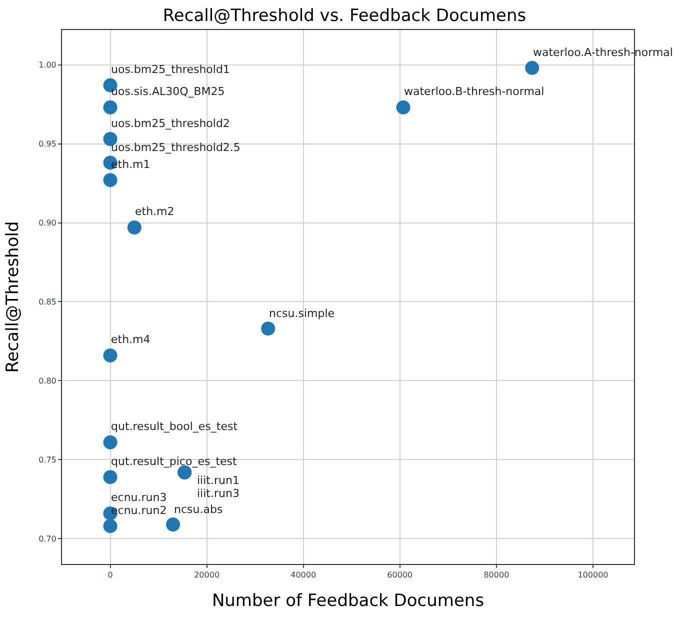 The image size is (689, 618). What do you see at coordinates (154, 211) in the screenshot?
I see `annotation: eth.m2` at bounding box center [154, 211].